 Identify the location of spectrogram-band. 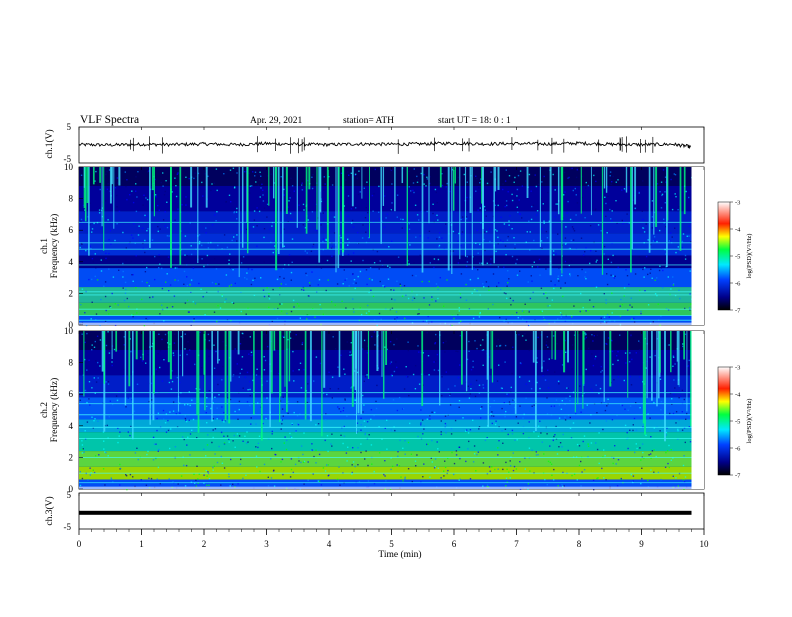
(385, 426).